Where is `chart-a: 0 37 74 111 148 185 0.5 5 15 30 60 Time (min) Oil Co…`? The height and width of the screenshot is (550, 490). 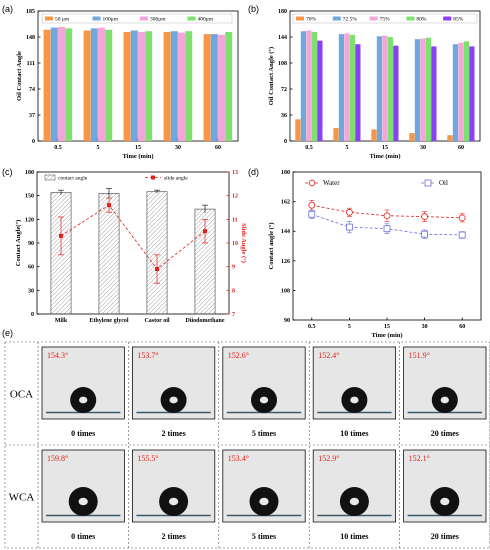
chart-a: 0 37 74 111 148 185 0.5 5 15 30 60 Time (min) Oil Co… is located at coordinates (127, 84).